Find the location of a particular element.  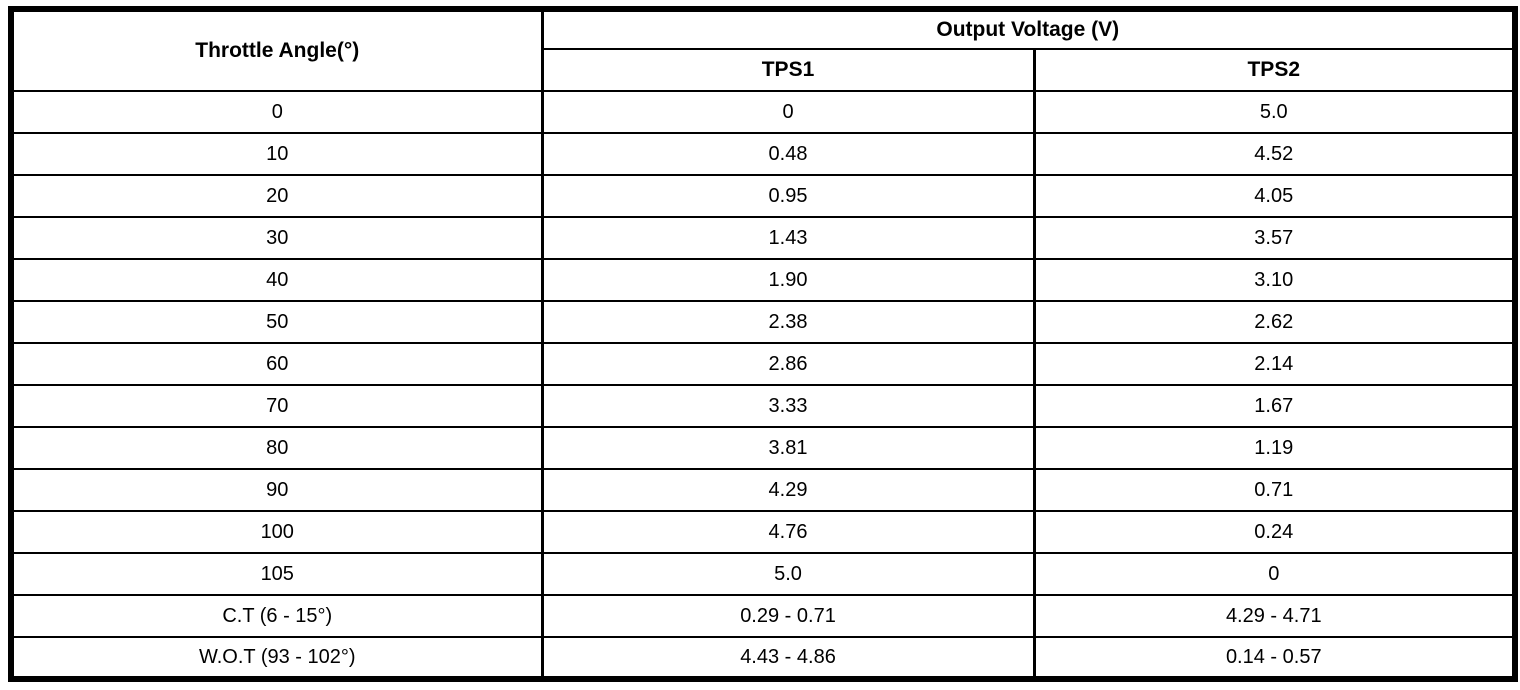

table-row: 105 5.0 0 is located at coordinates (763, 574).